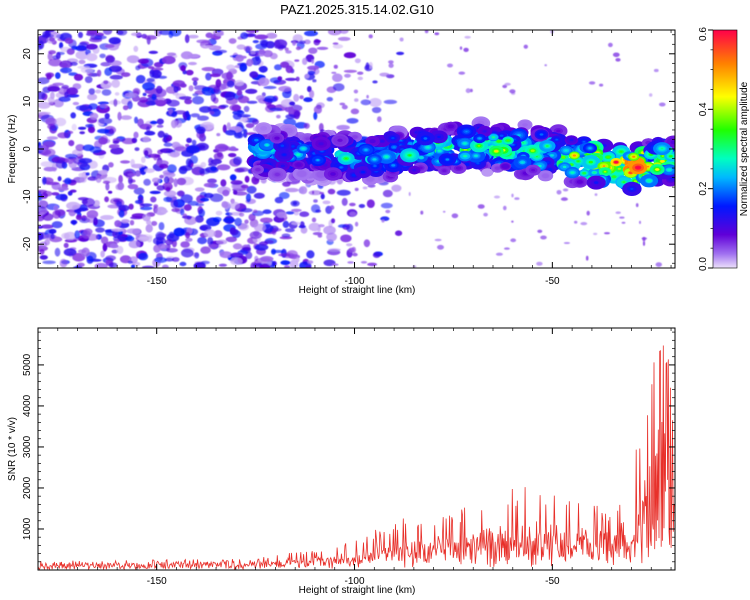  What do you see at coordinates (355, 581) in the screenshot?
I see `snr-x-tick-label: -100` at bounding box center [355, 581].